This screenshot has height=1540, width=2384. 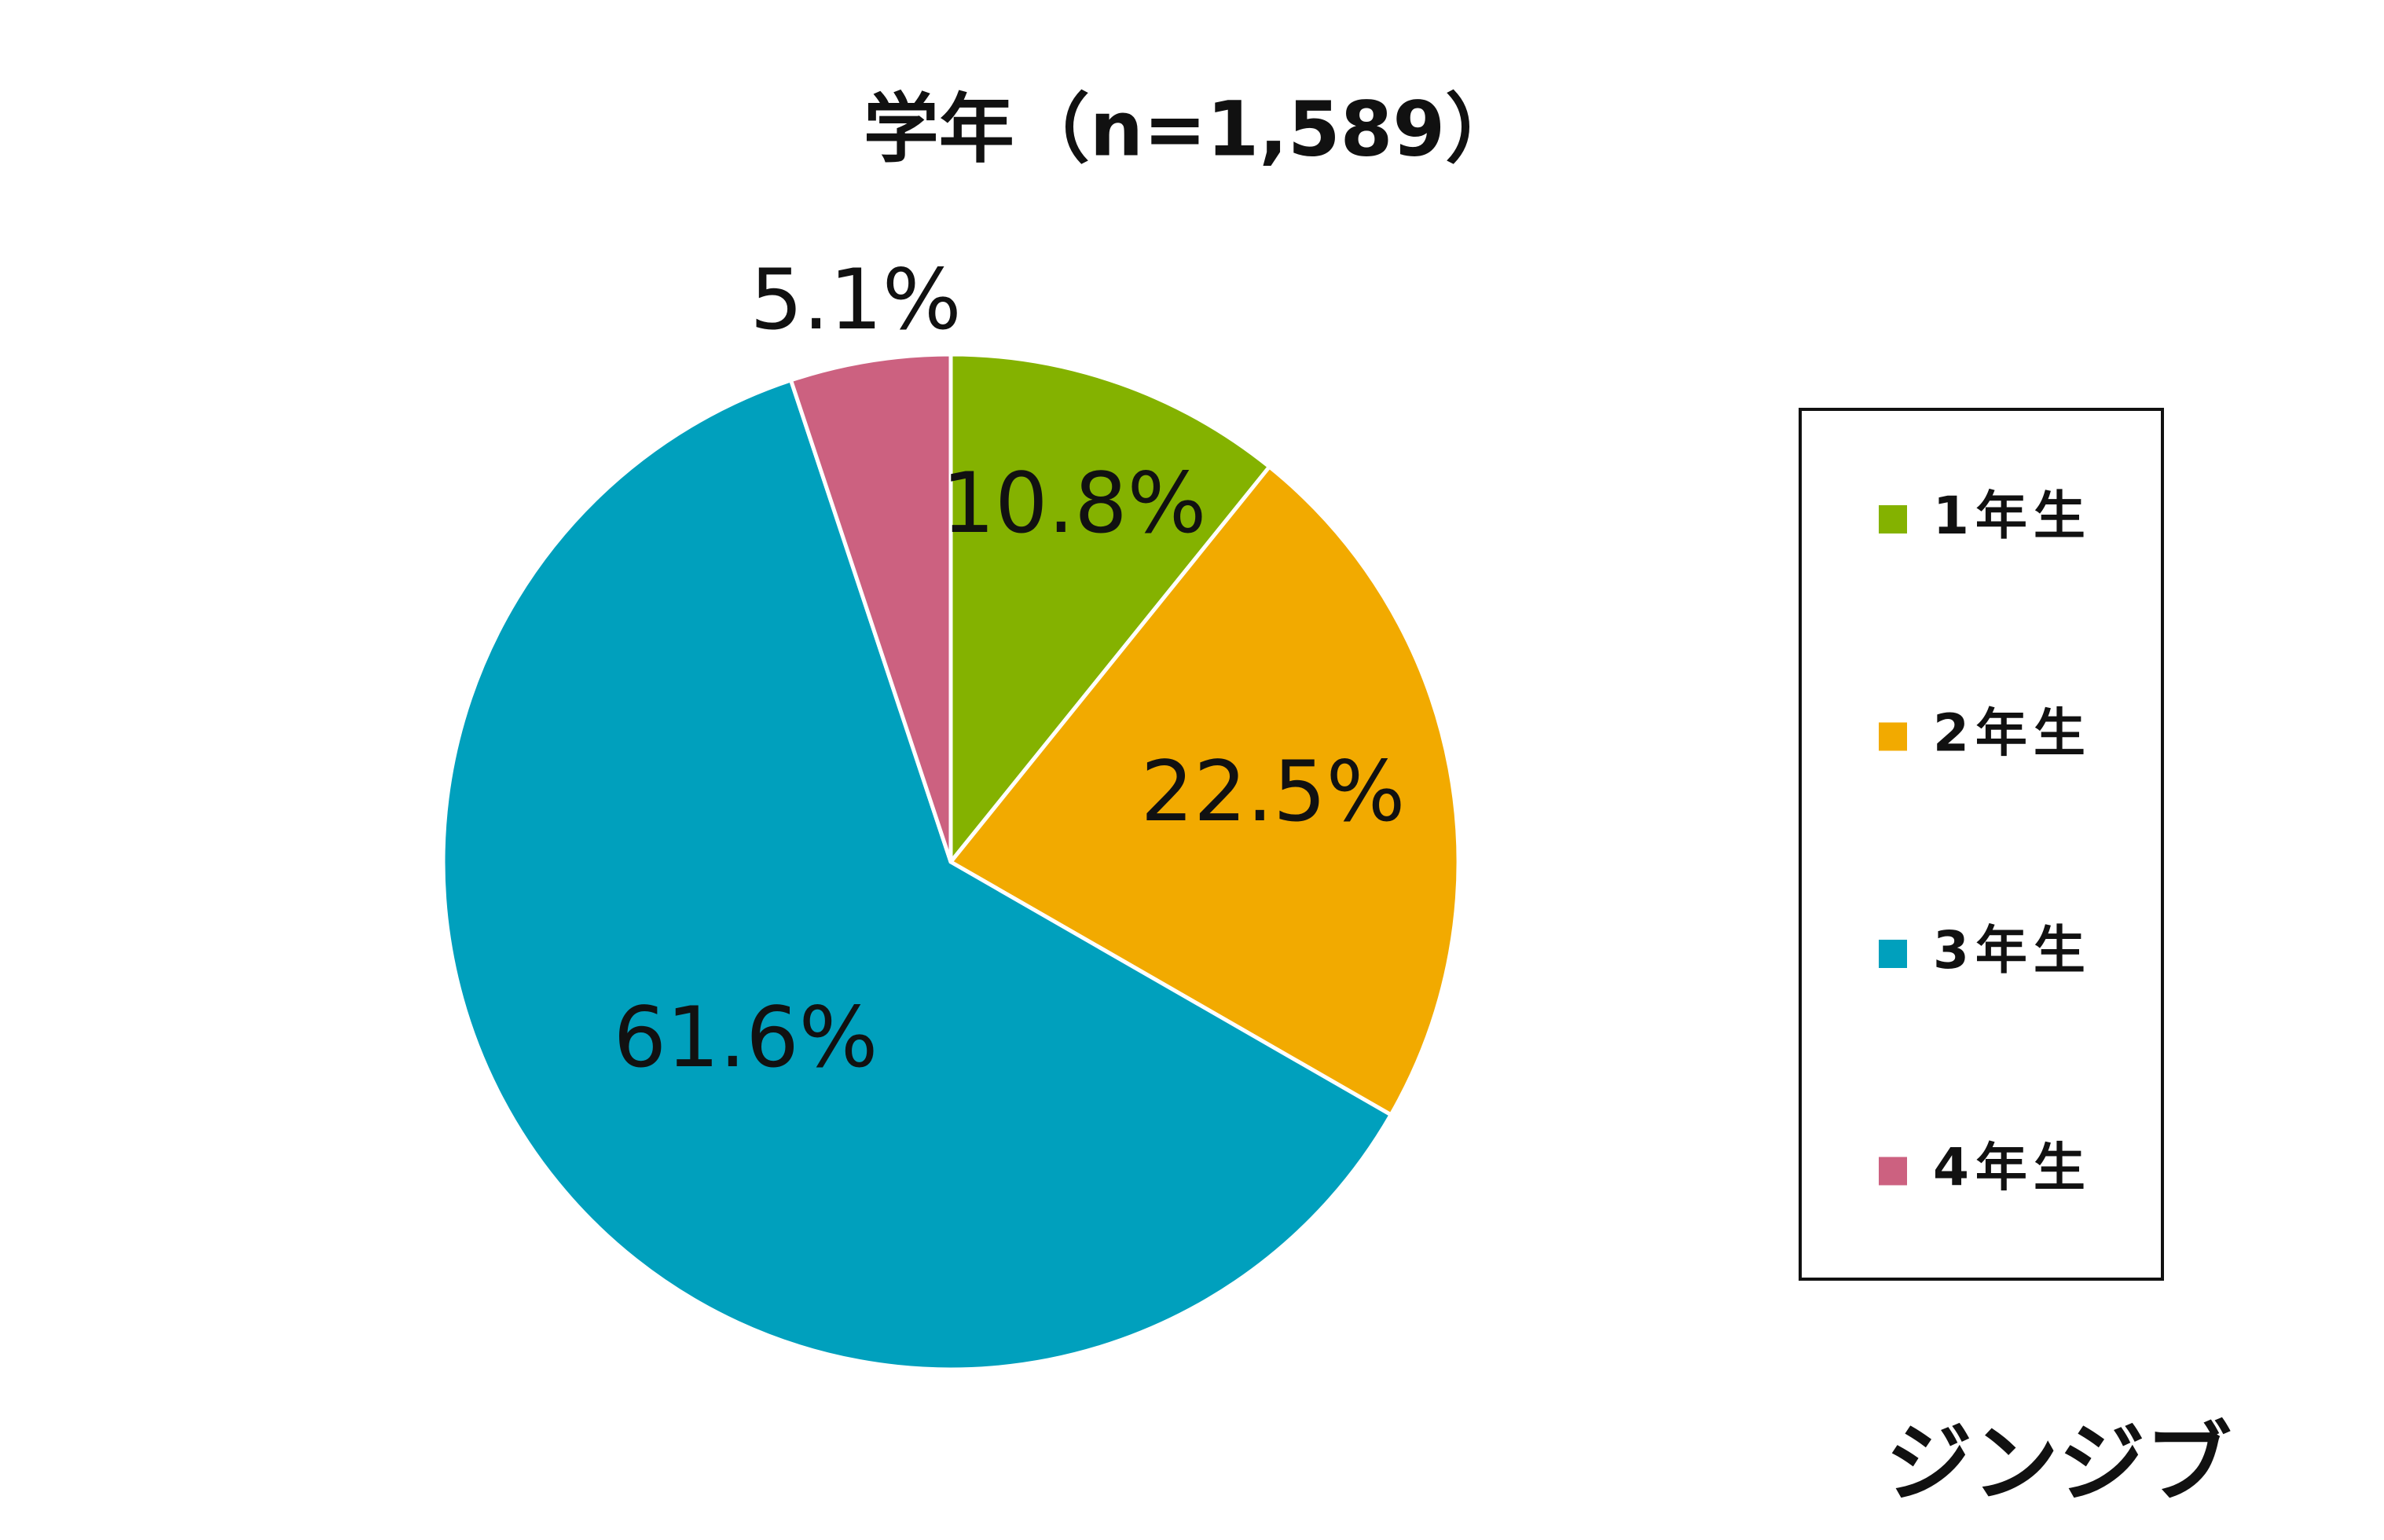 I want to click on data-label: 22.5%, so click(x=1273, y=791).